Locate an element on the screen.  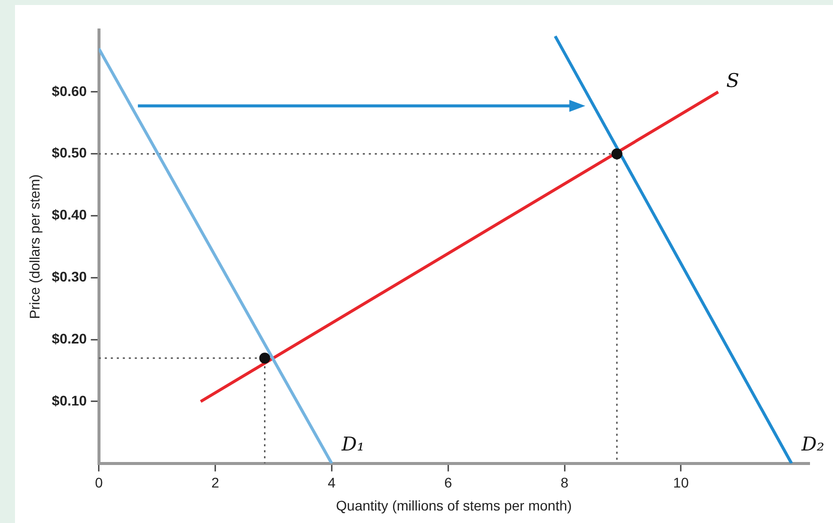
x-tick-label: 10 is located at coordinates (681, 482).